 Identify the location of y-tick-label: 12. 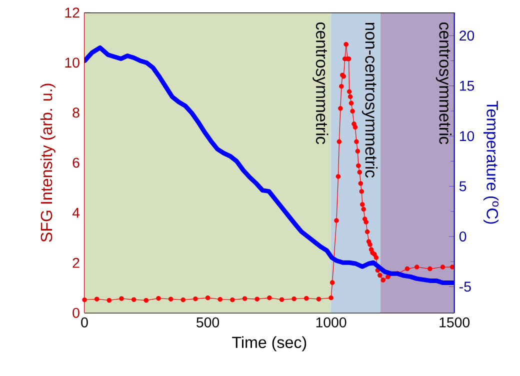
(72, 13).